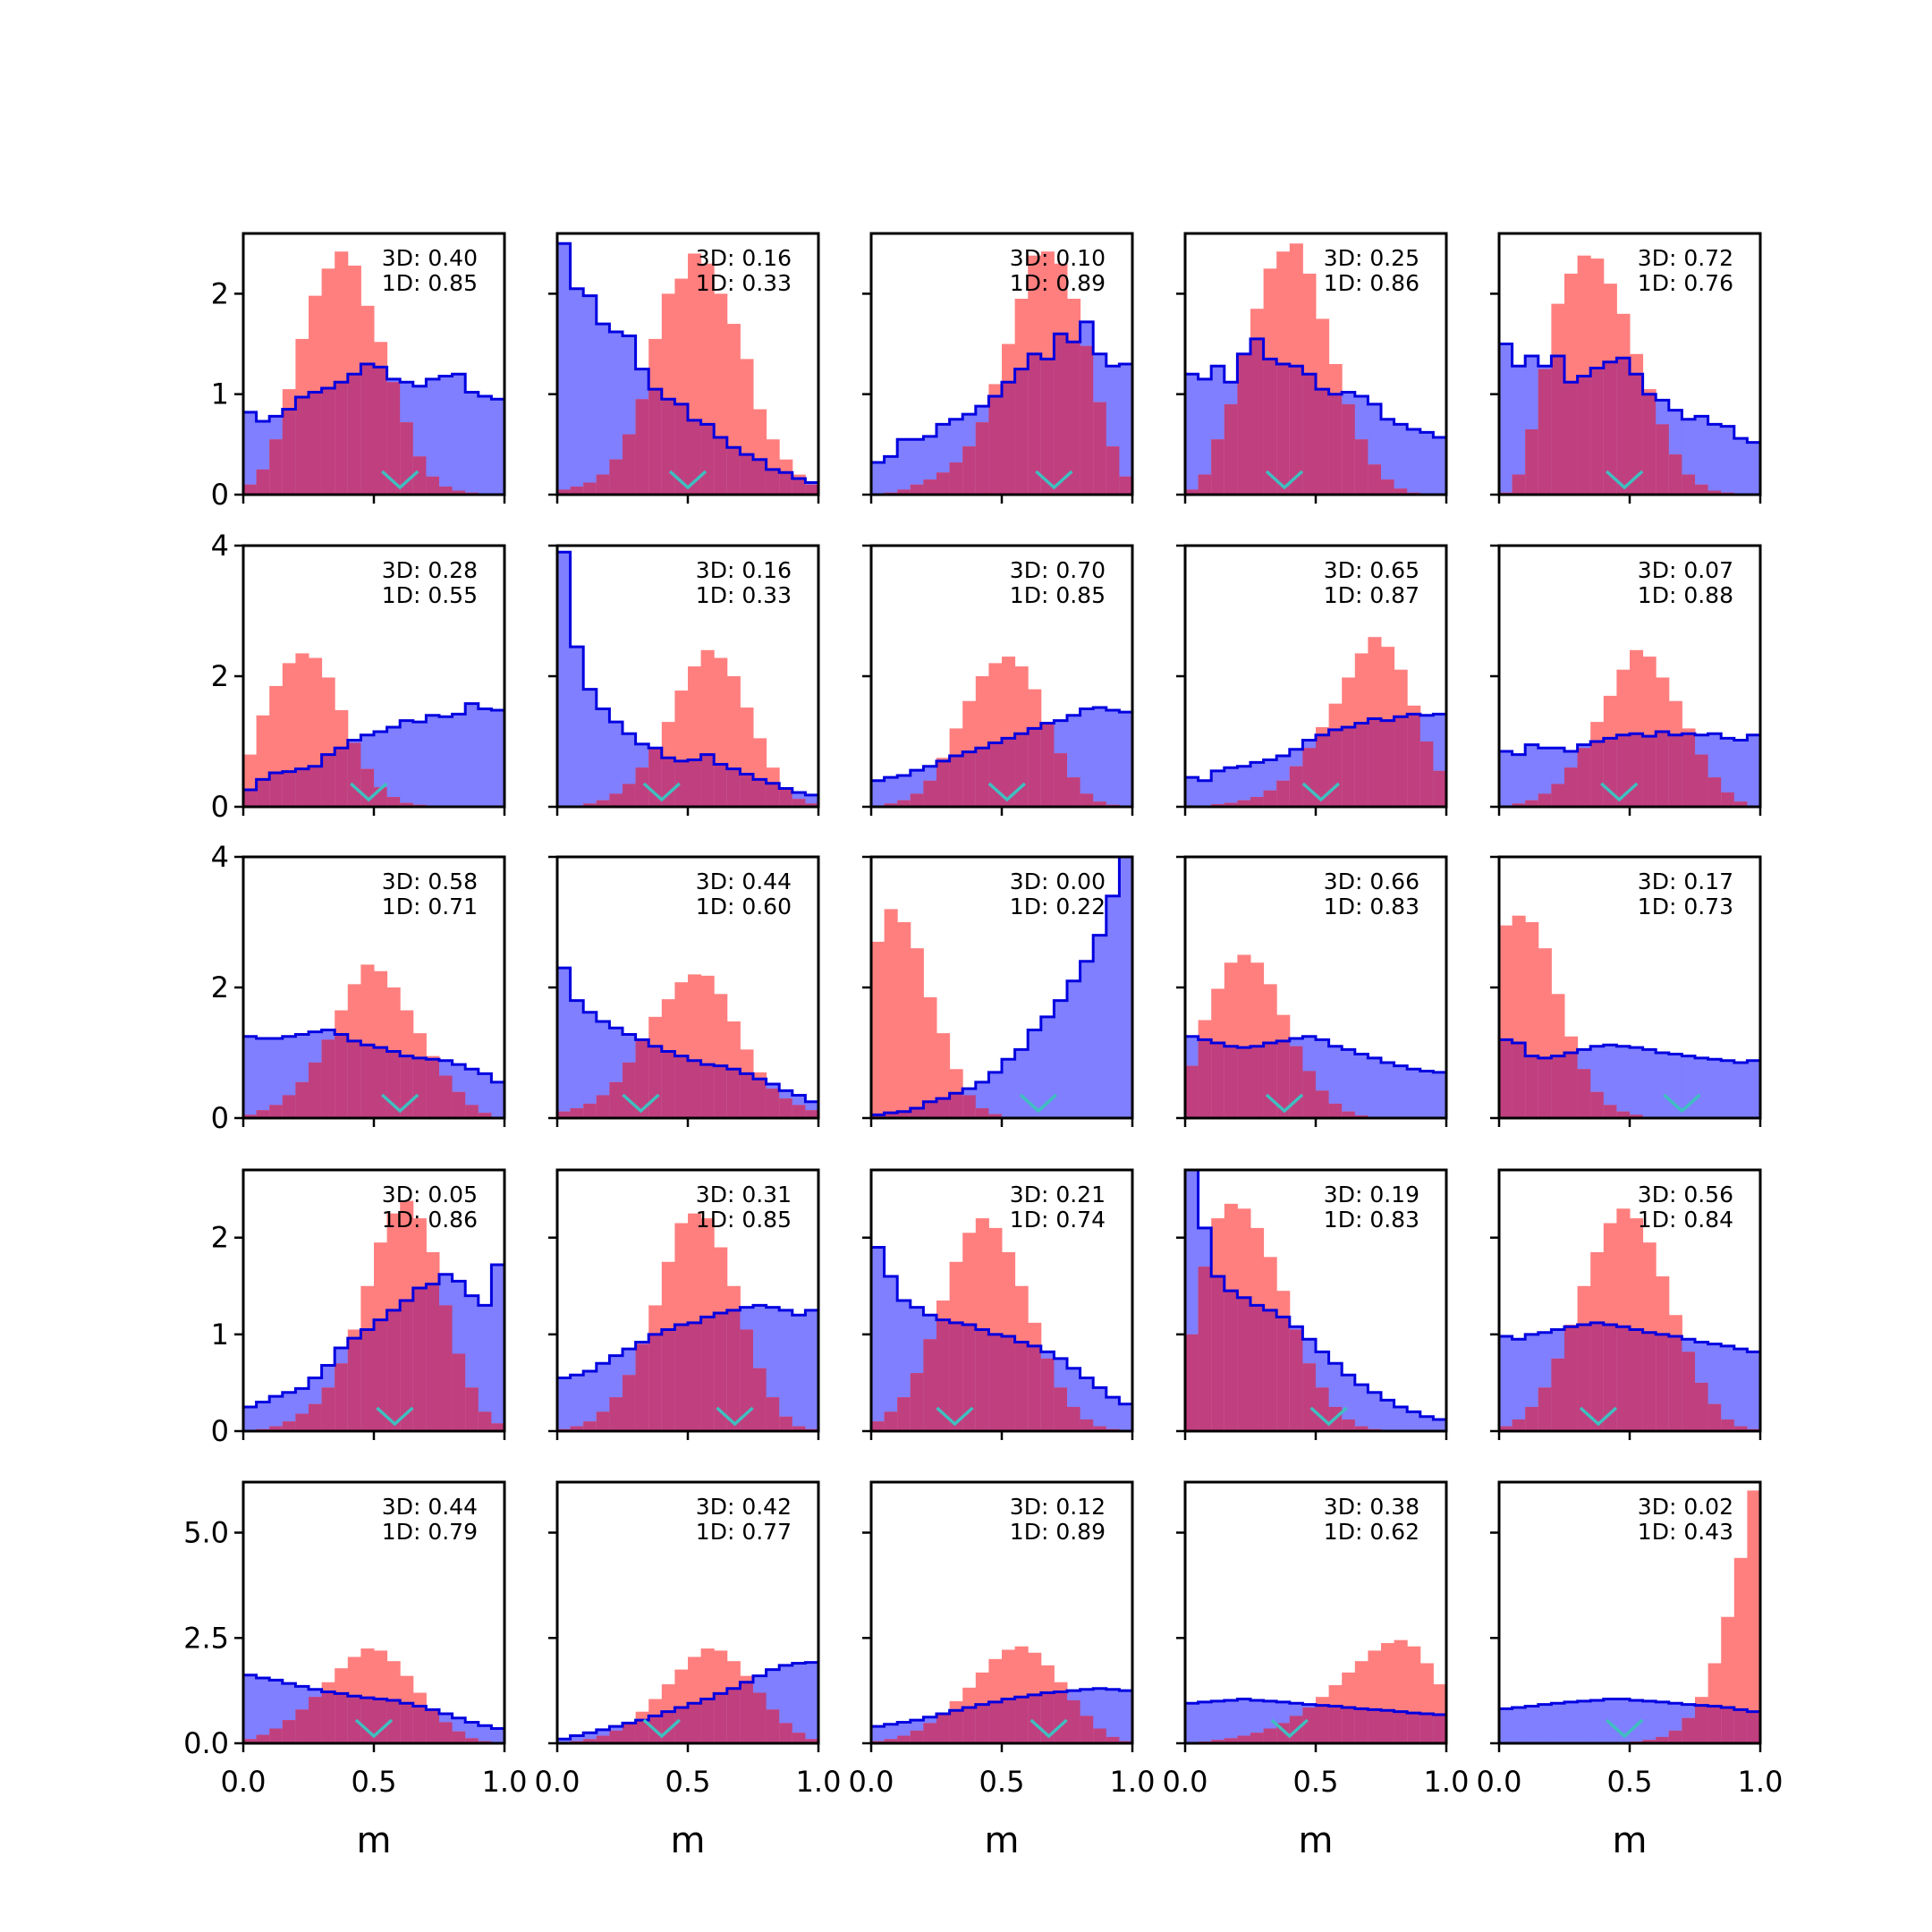  What do you see at coordinates (744, 1220) in the screenshot?
I see `annotation-1d: 1D: 0.85` at bounding box center [744, 1220].